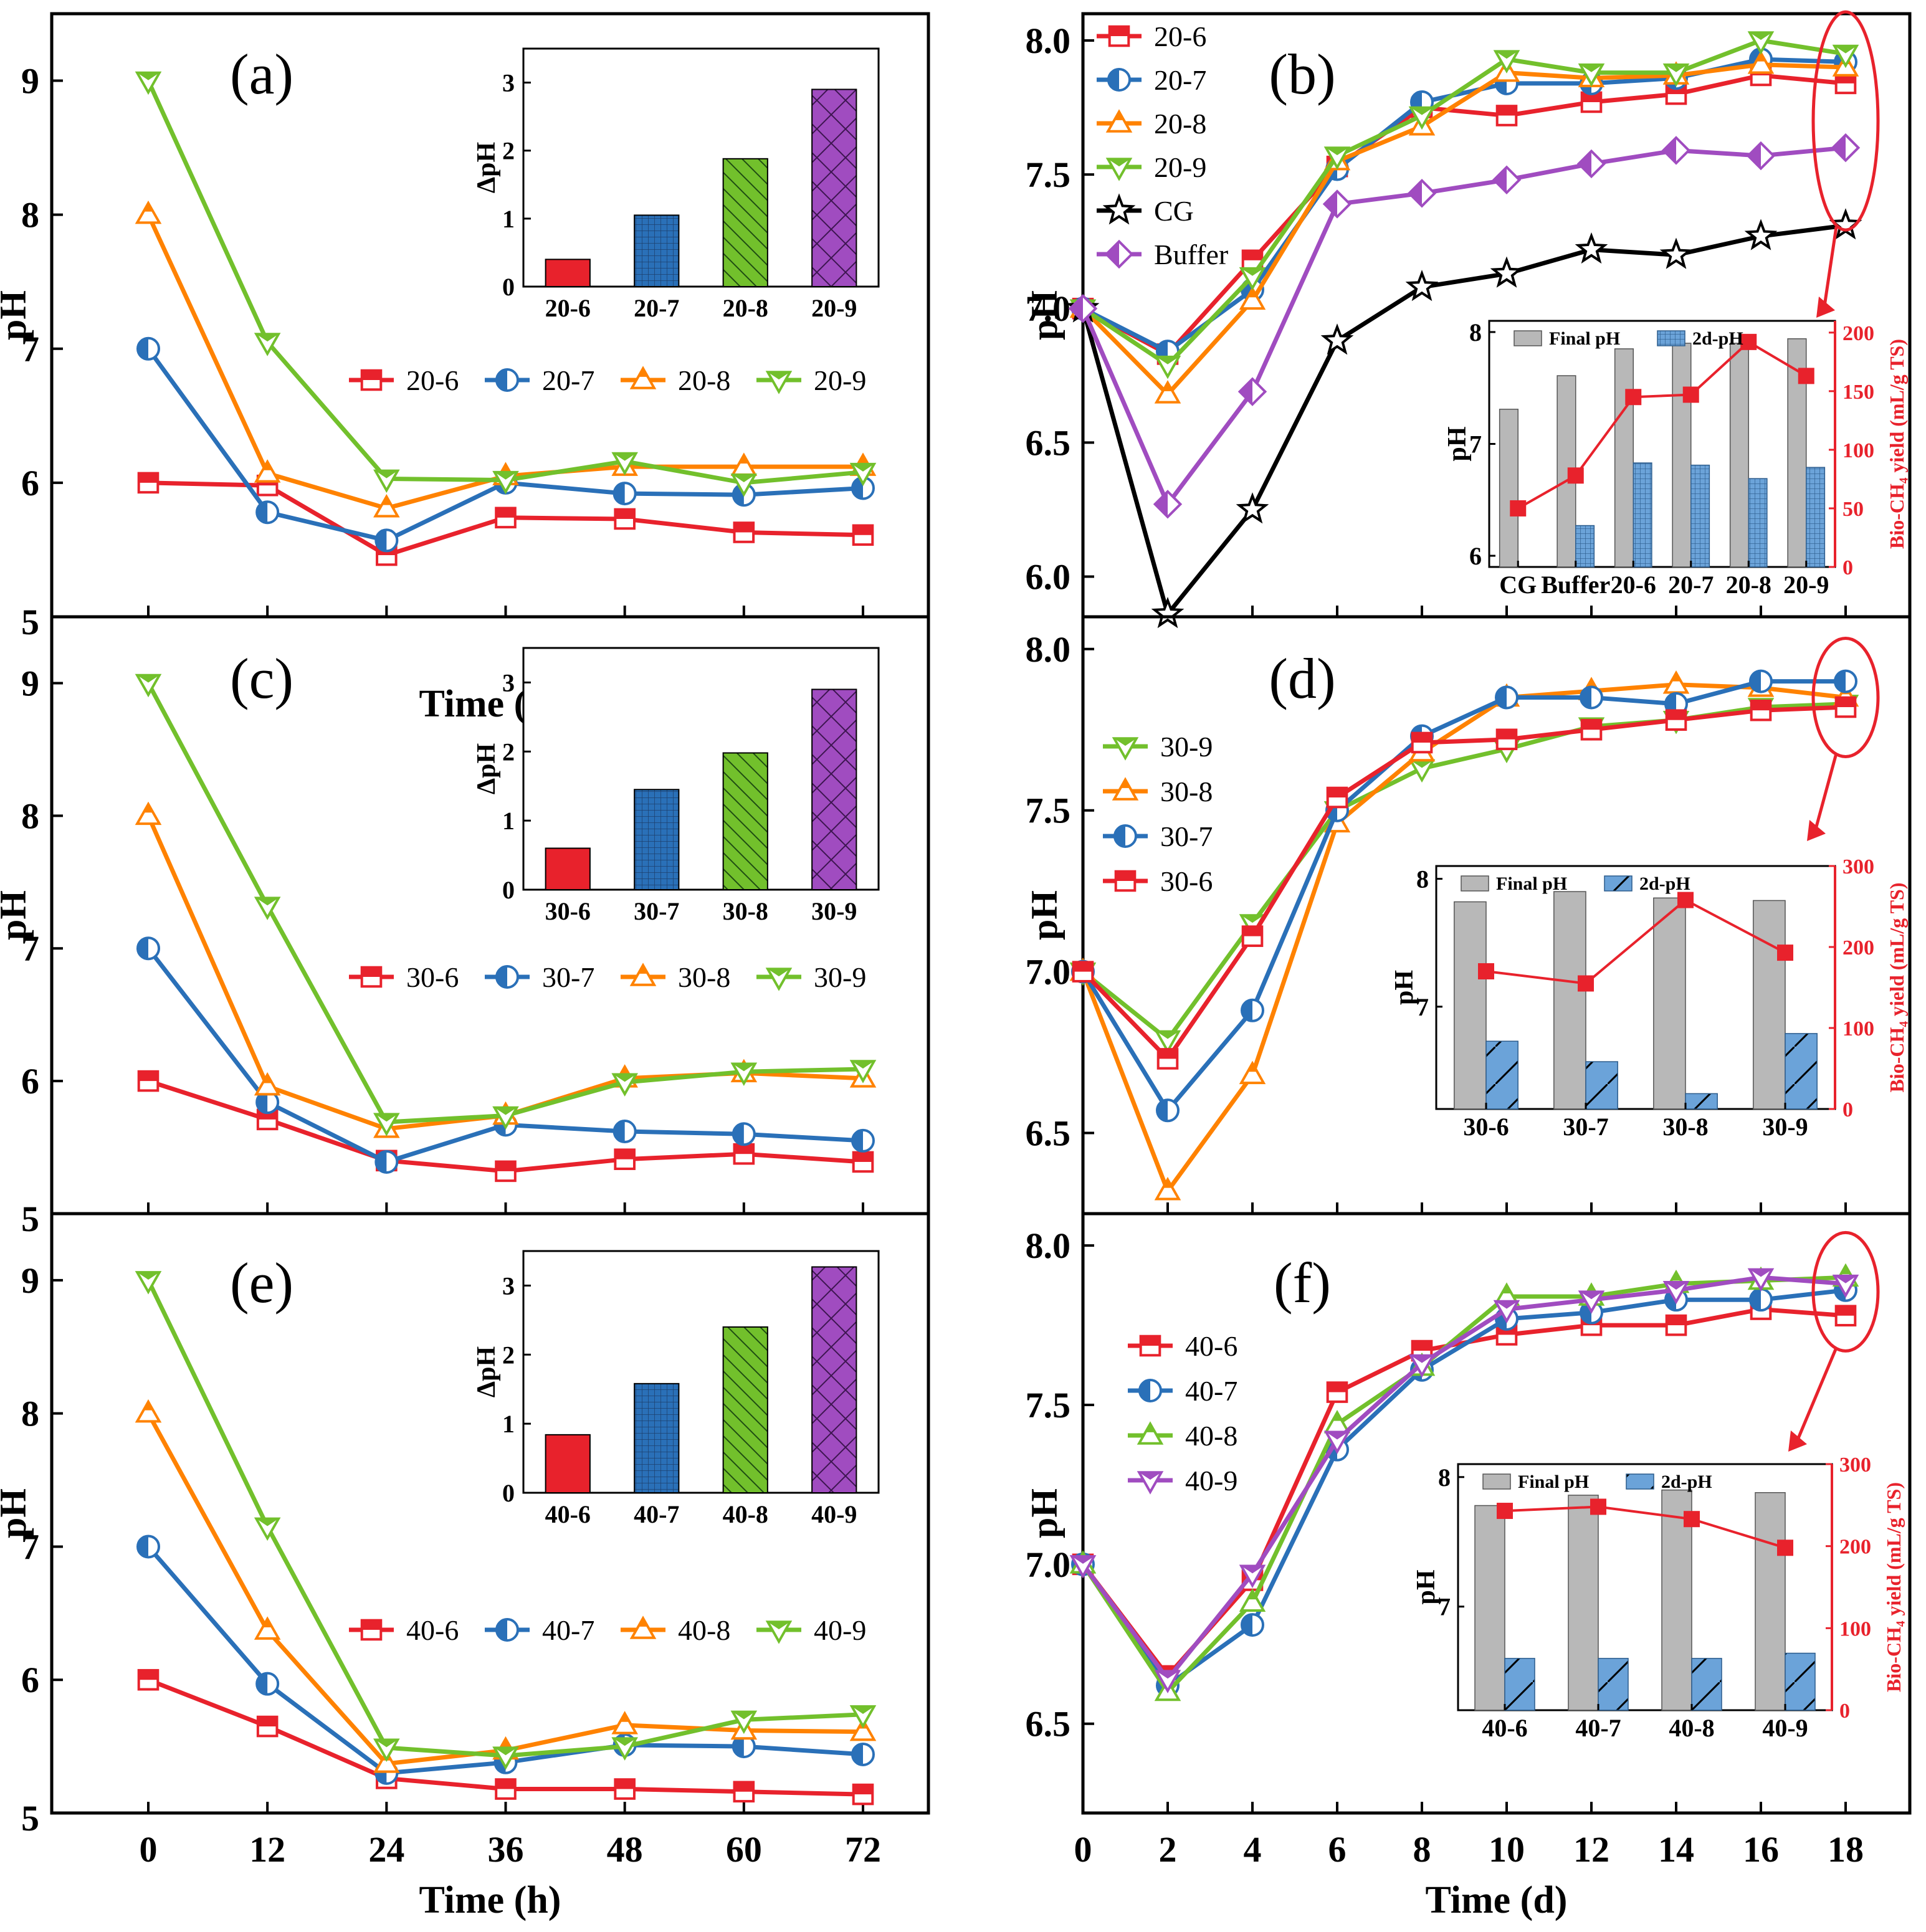 The image size is (1926, 1932). I want to click on legend-label: 30-6, so click(1186, 881).